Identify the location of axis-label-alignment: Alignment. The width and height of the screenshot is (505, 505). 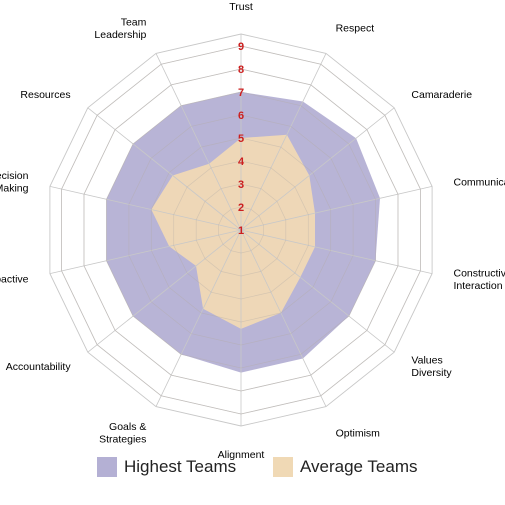
(241, 455).